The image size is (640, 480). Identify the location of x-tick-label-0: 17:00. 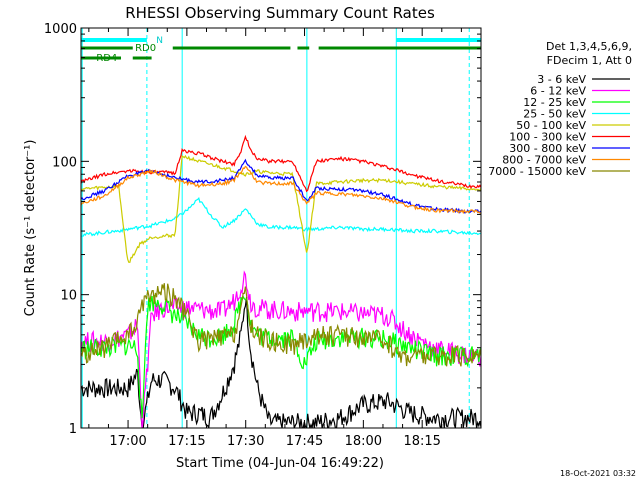
(127, 441).